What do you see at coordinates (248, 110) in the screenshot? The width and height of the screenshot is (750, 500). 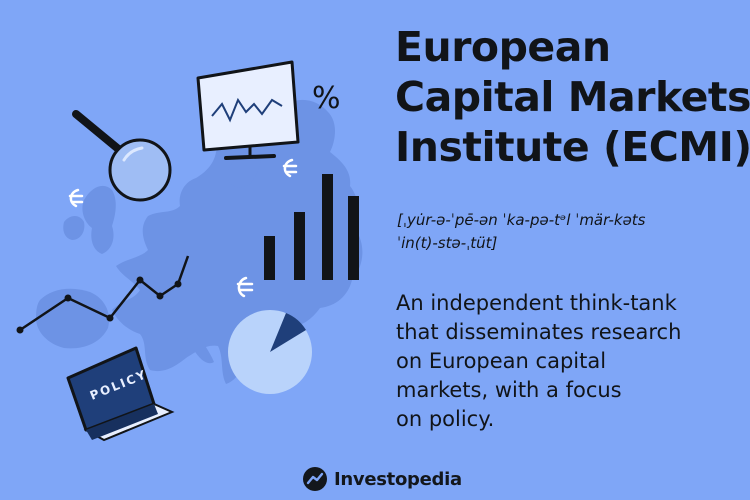 I see `monitor-chart-icon` at bounding box center [248, 110].